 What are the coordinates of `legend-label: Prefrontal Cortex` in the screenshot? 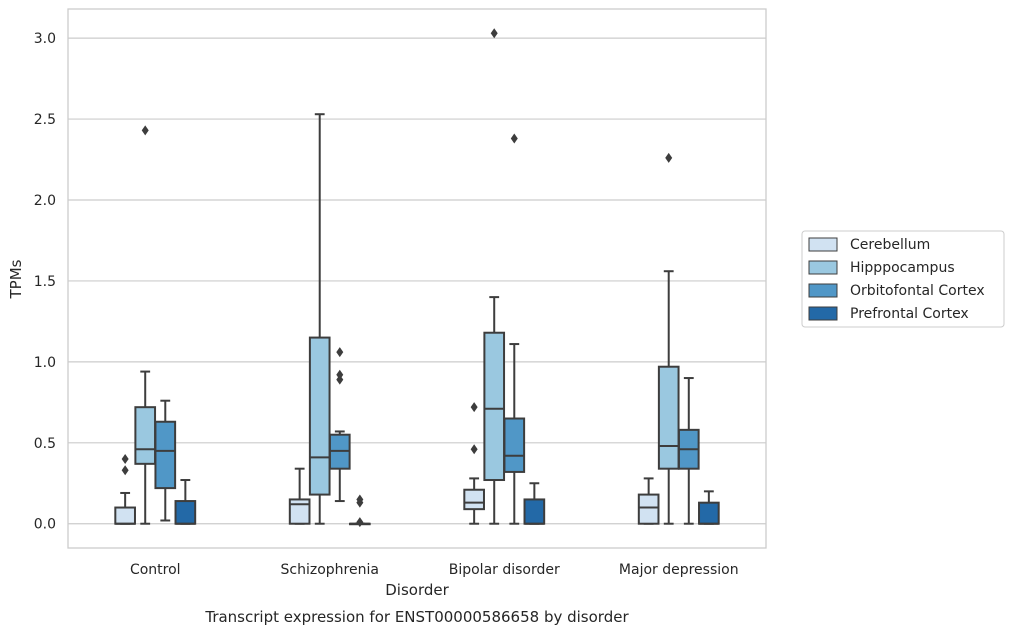 It's located at (909, 314).